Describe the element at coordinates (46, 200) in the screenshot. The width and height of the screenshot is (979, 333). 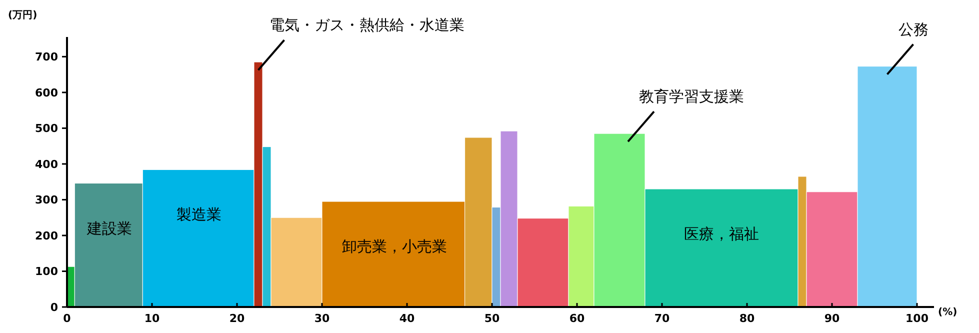
I see `y-tick-label: 300` at that location.